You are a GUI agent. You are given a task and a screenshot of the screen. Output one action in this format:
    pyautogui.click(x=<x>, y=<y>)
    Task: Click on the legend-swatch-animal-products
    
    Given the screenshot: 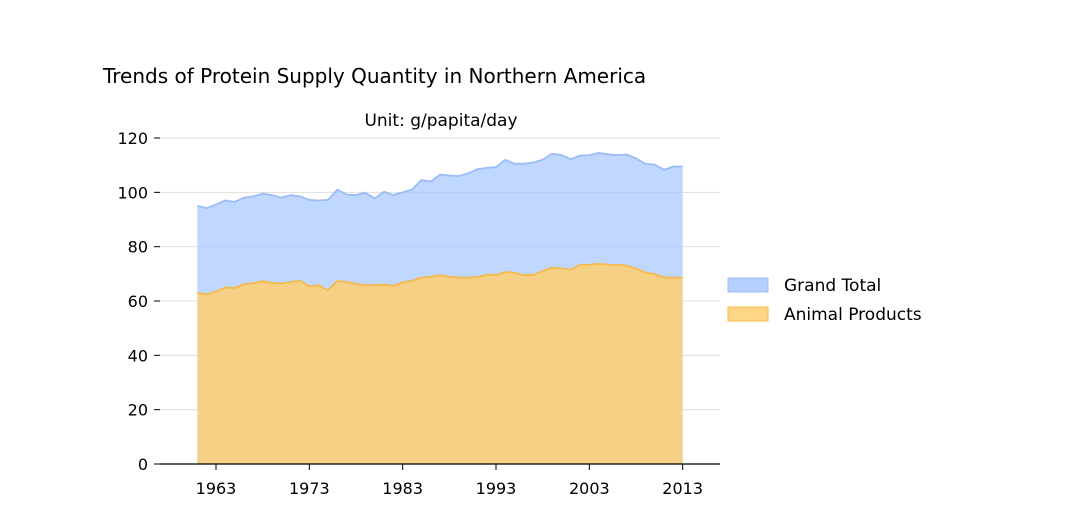 What is the action you would take?
    pyautogui.click(x=748, y=314)
    